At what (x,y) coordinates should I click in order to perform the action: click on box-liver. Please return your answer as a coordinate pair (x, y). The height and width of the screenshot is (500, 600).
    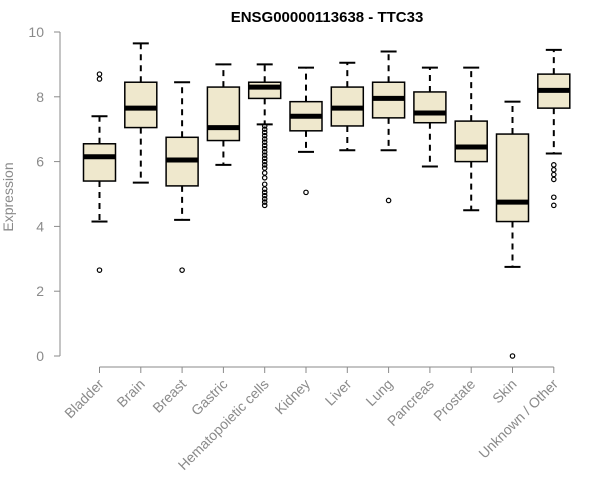
    Looking at the image, I should click on (347, 106).